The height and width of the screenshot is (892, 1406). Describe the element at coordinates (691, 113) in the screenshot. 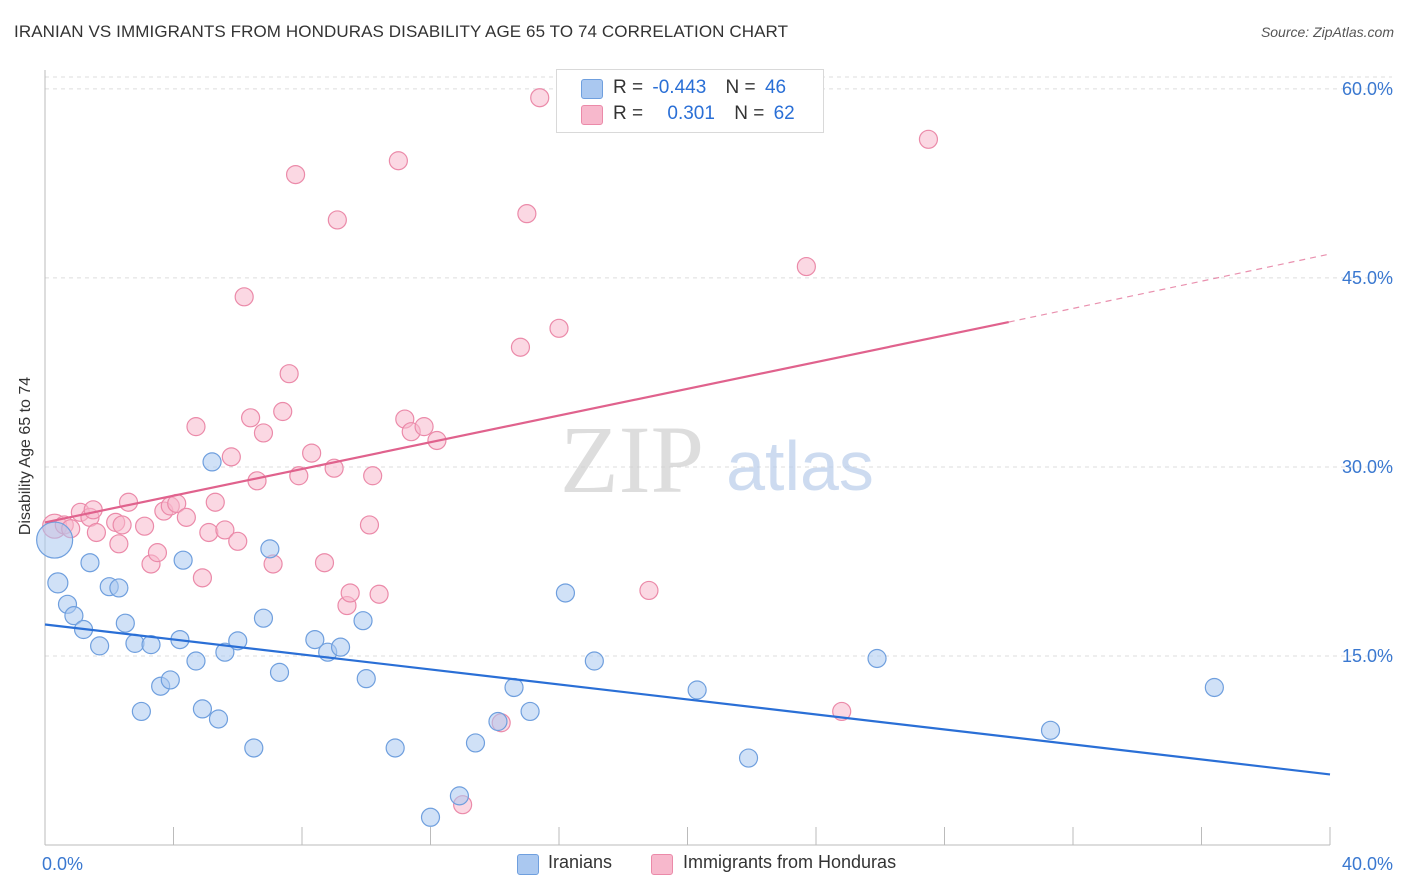

I see `r-value: 0.301` at that location.